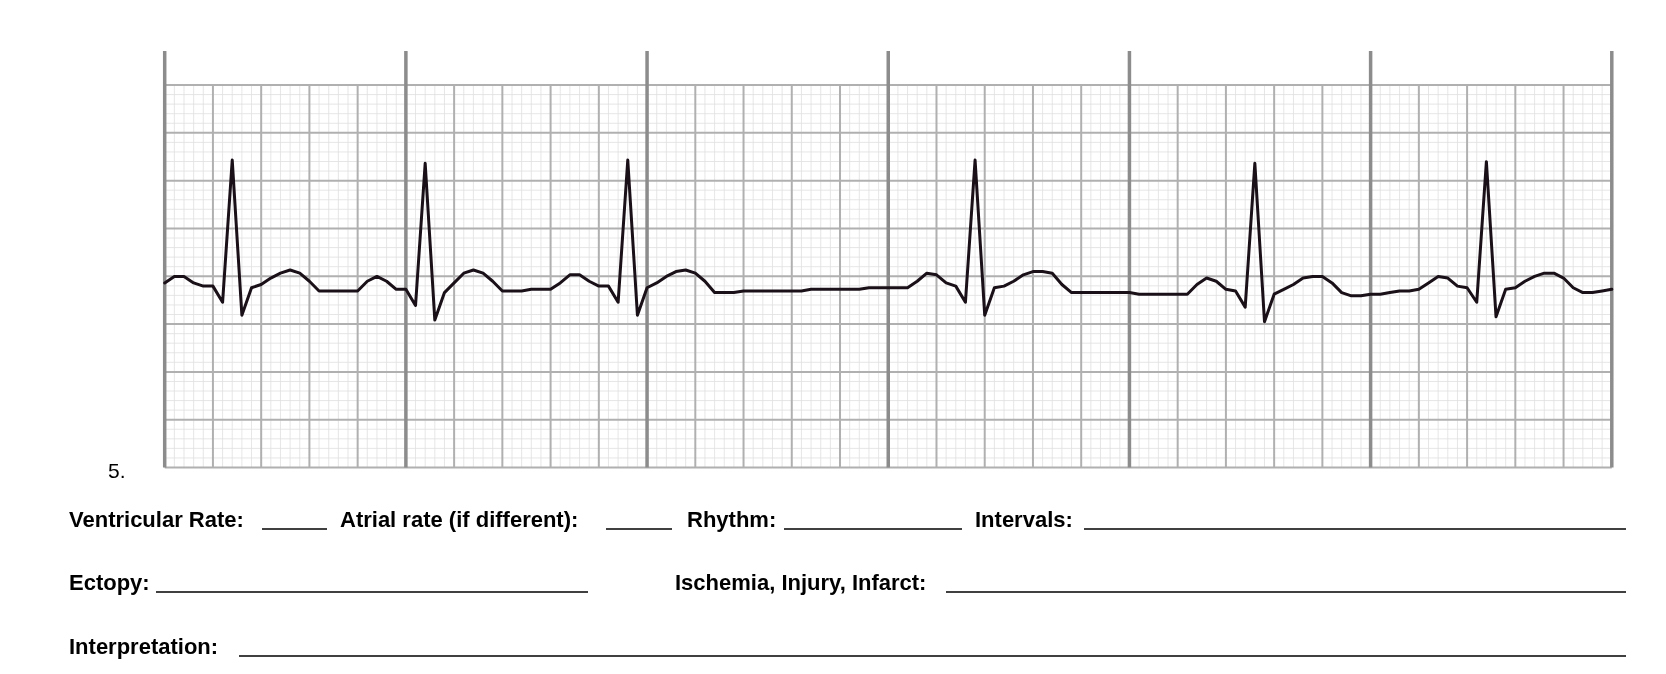  What do you see at coordinates (732, 519) in the screenshot?
I see `text: Rhythm:` at bounding box center [732, 519].